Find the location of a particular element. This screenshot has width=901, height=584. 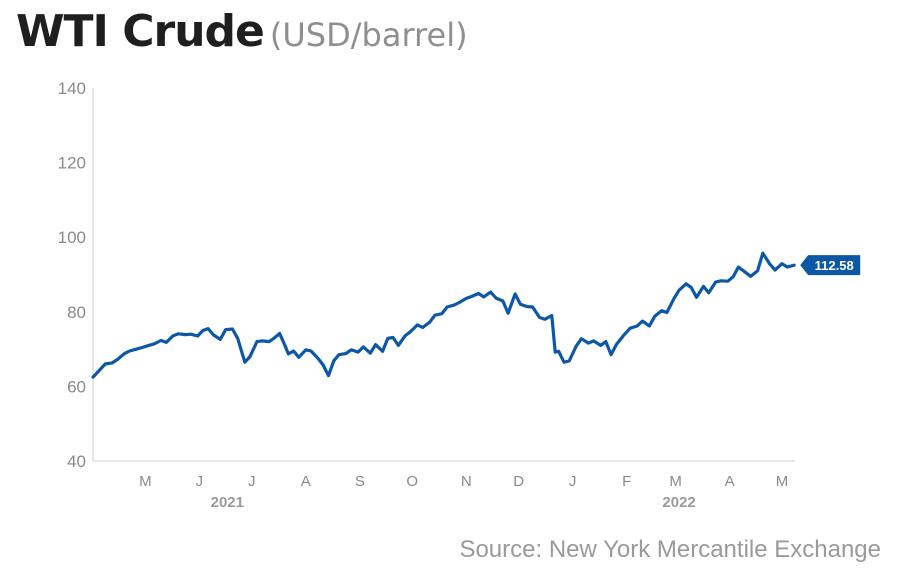

y-tick-label: 80 is located at coordinates (76, 312).